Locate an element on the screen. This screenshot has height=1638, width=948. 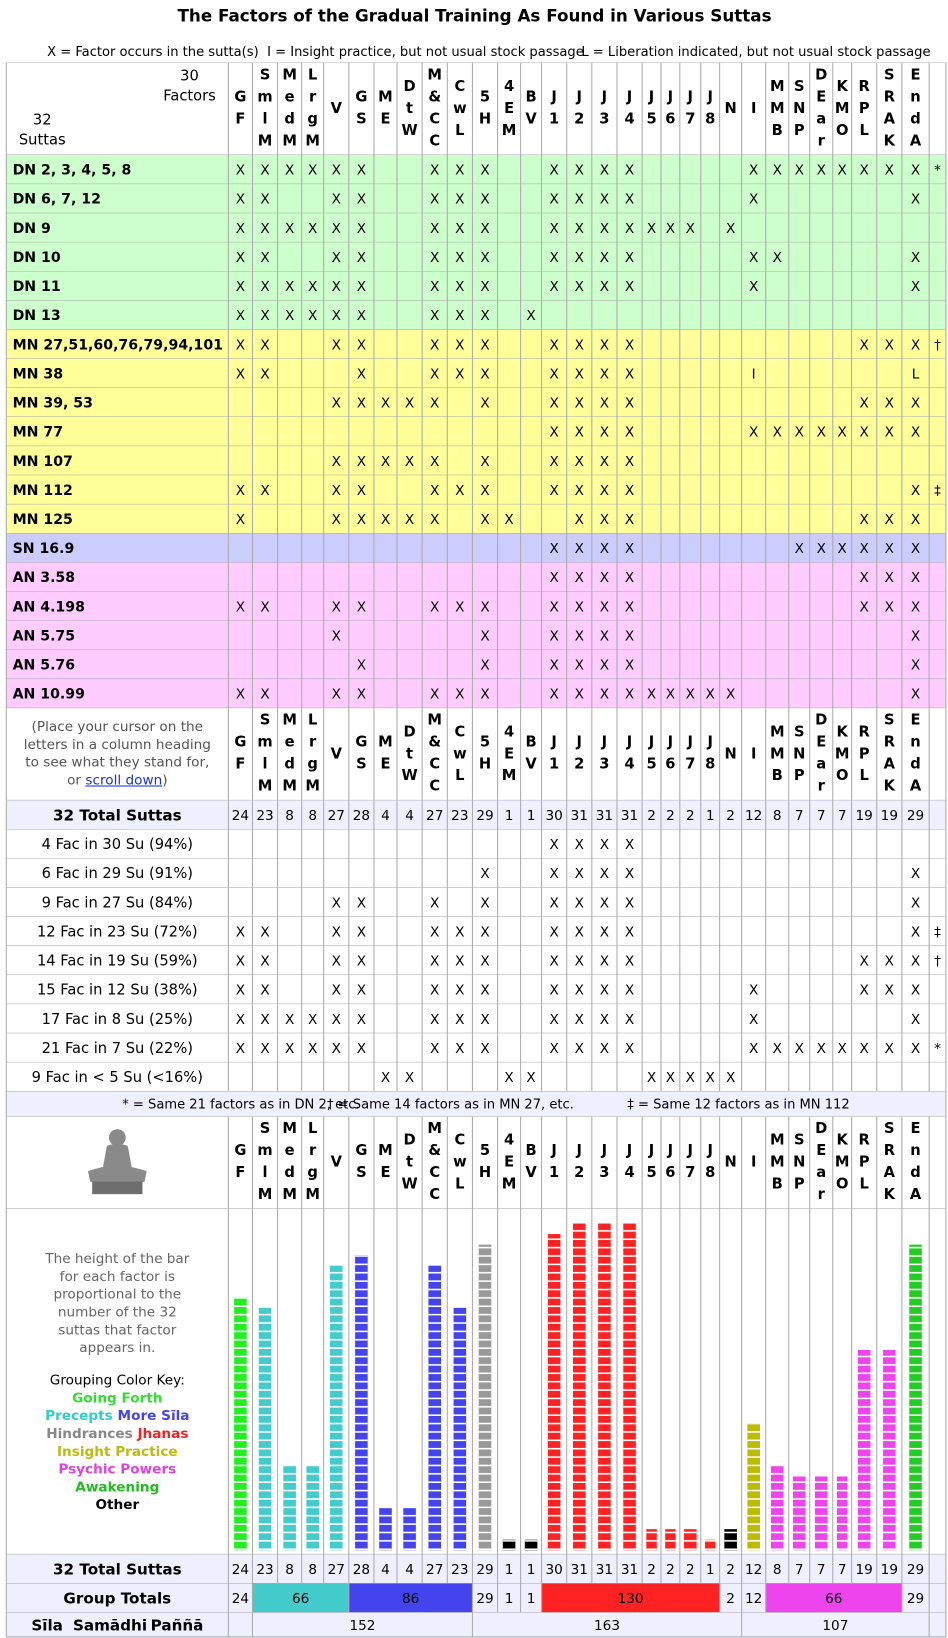
header-cell: SmlM is located at coordinates (264, 753).